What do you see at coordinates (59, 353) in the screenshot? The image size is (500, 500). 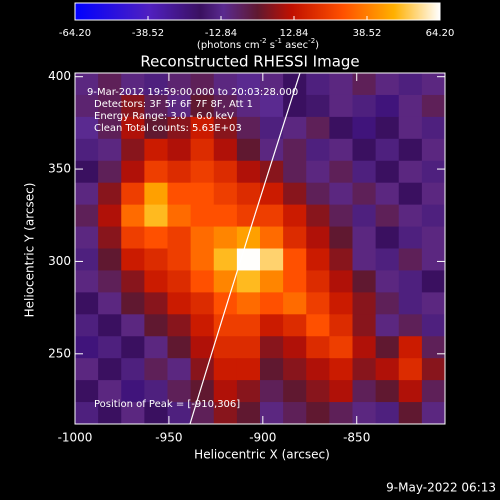 I see `y-tick-label: 250` at bounding box center [59, 353].